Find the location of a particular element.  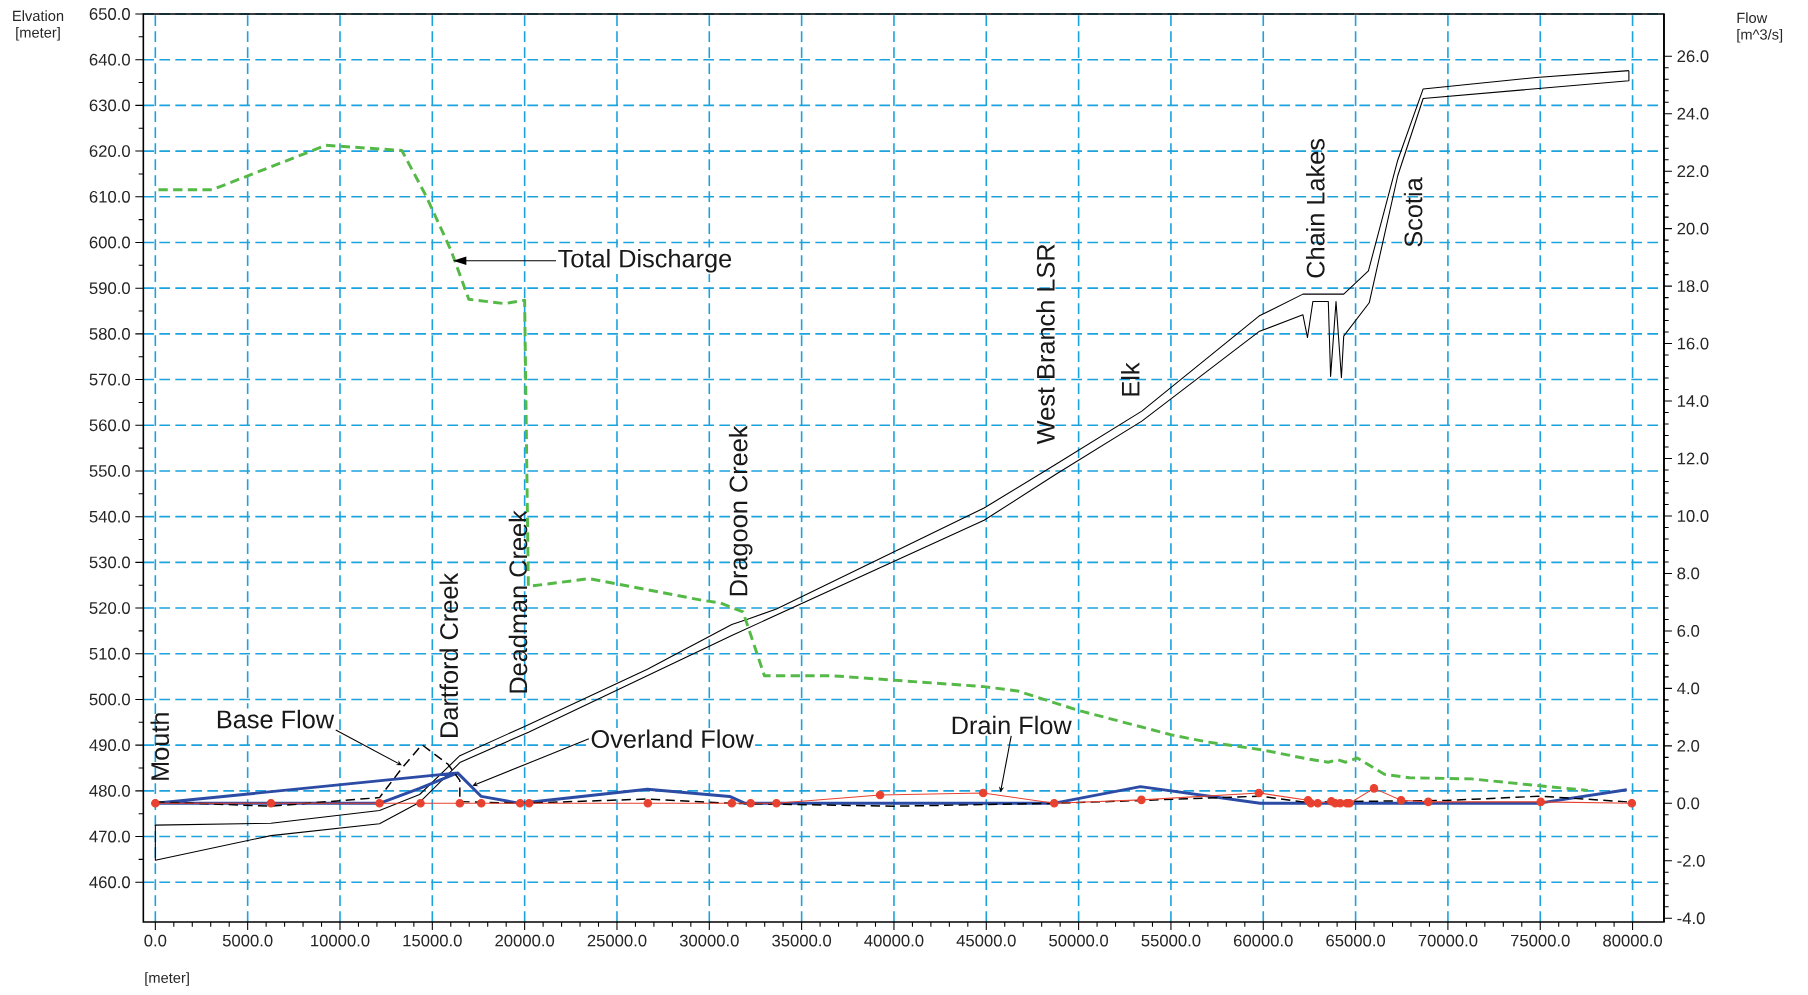

y-tick-label: 640.0 is located at coordinates (109, 59).